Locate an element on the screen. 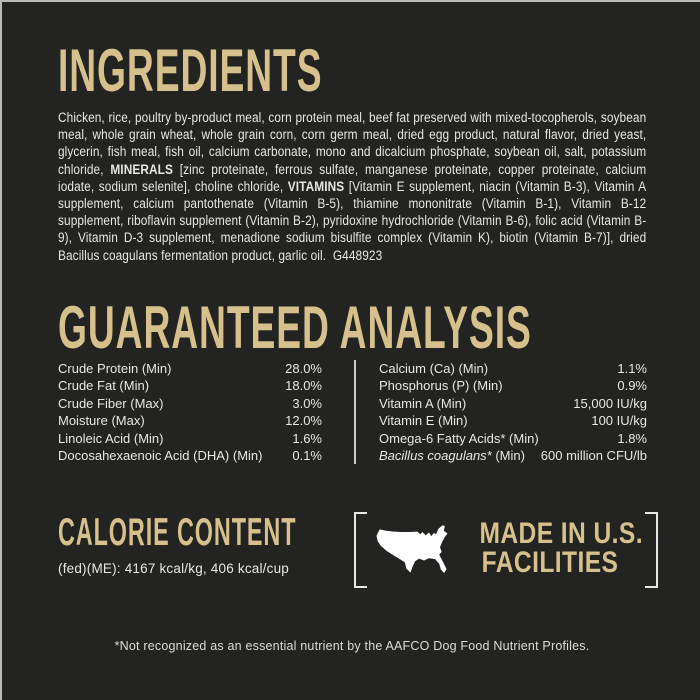  made-in-us-facilities: MADE IN U.S. FACILITIES is located at coordinates (553, 548).